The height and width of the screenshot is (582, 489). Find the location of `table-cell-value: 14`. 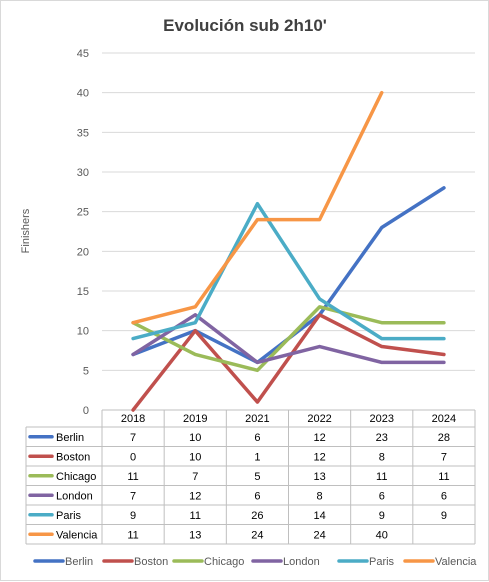

table-cell-value: 14 is located at coordinates (319, 516).